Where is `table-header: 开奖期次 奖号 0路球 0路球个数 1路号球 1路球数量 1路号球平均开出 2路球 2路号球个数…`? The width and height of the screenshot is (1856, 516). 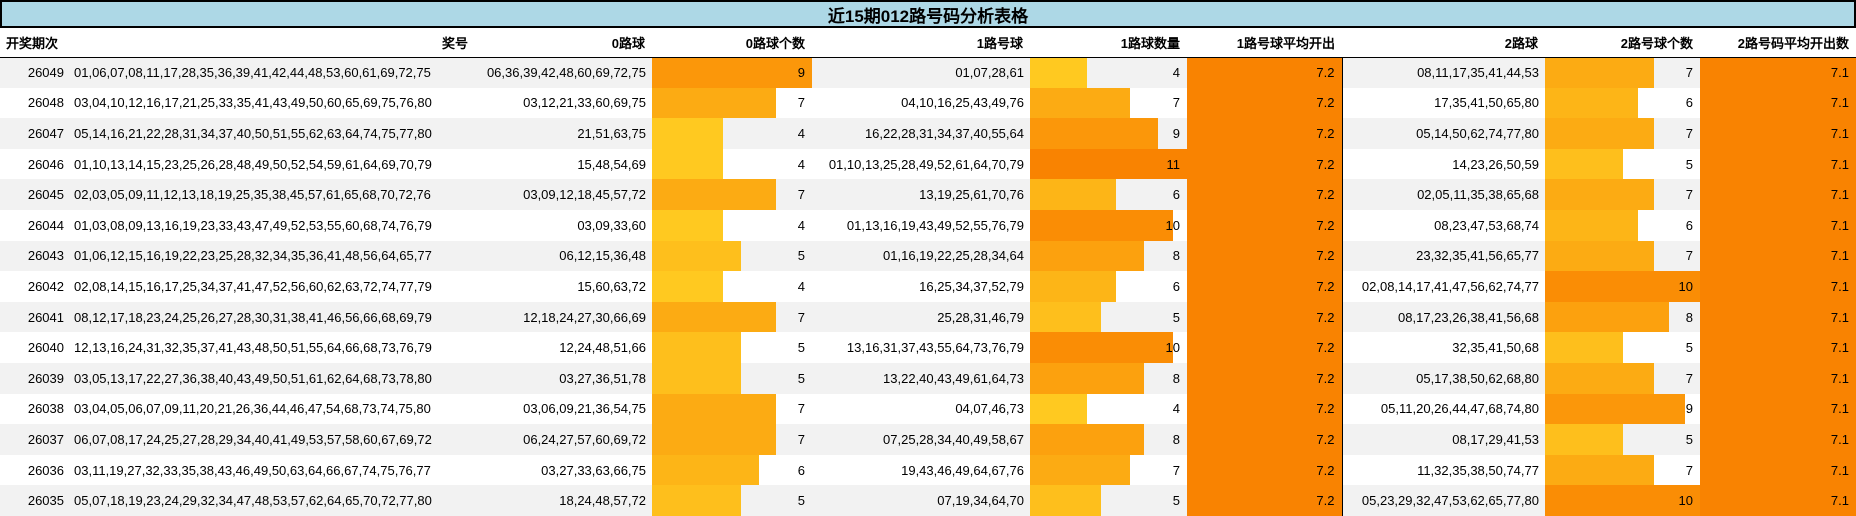
table-header: 开奖期次 奖号 0路球 0路球个数 1路号球 1路球数量 1路号球平均开出 2路球 2路号球个数… is located at coordinates (928, 43).